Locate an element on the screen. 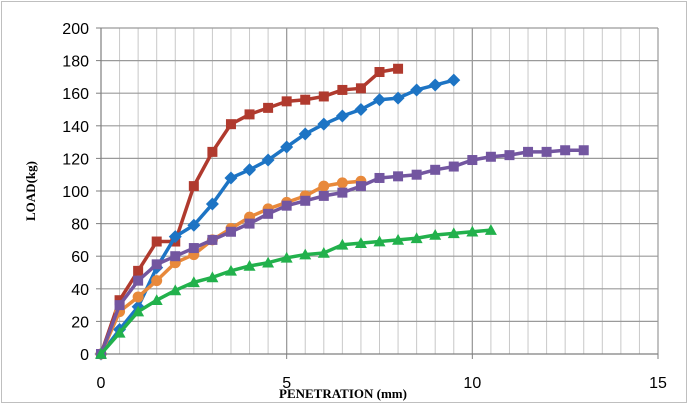  y-tick-label: 160 is located at coordinates (75, 94).